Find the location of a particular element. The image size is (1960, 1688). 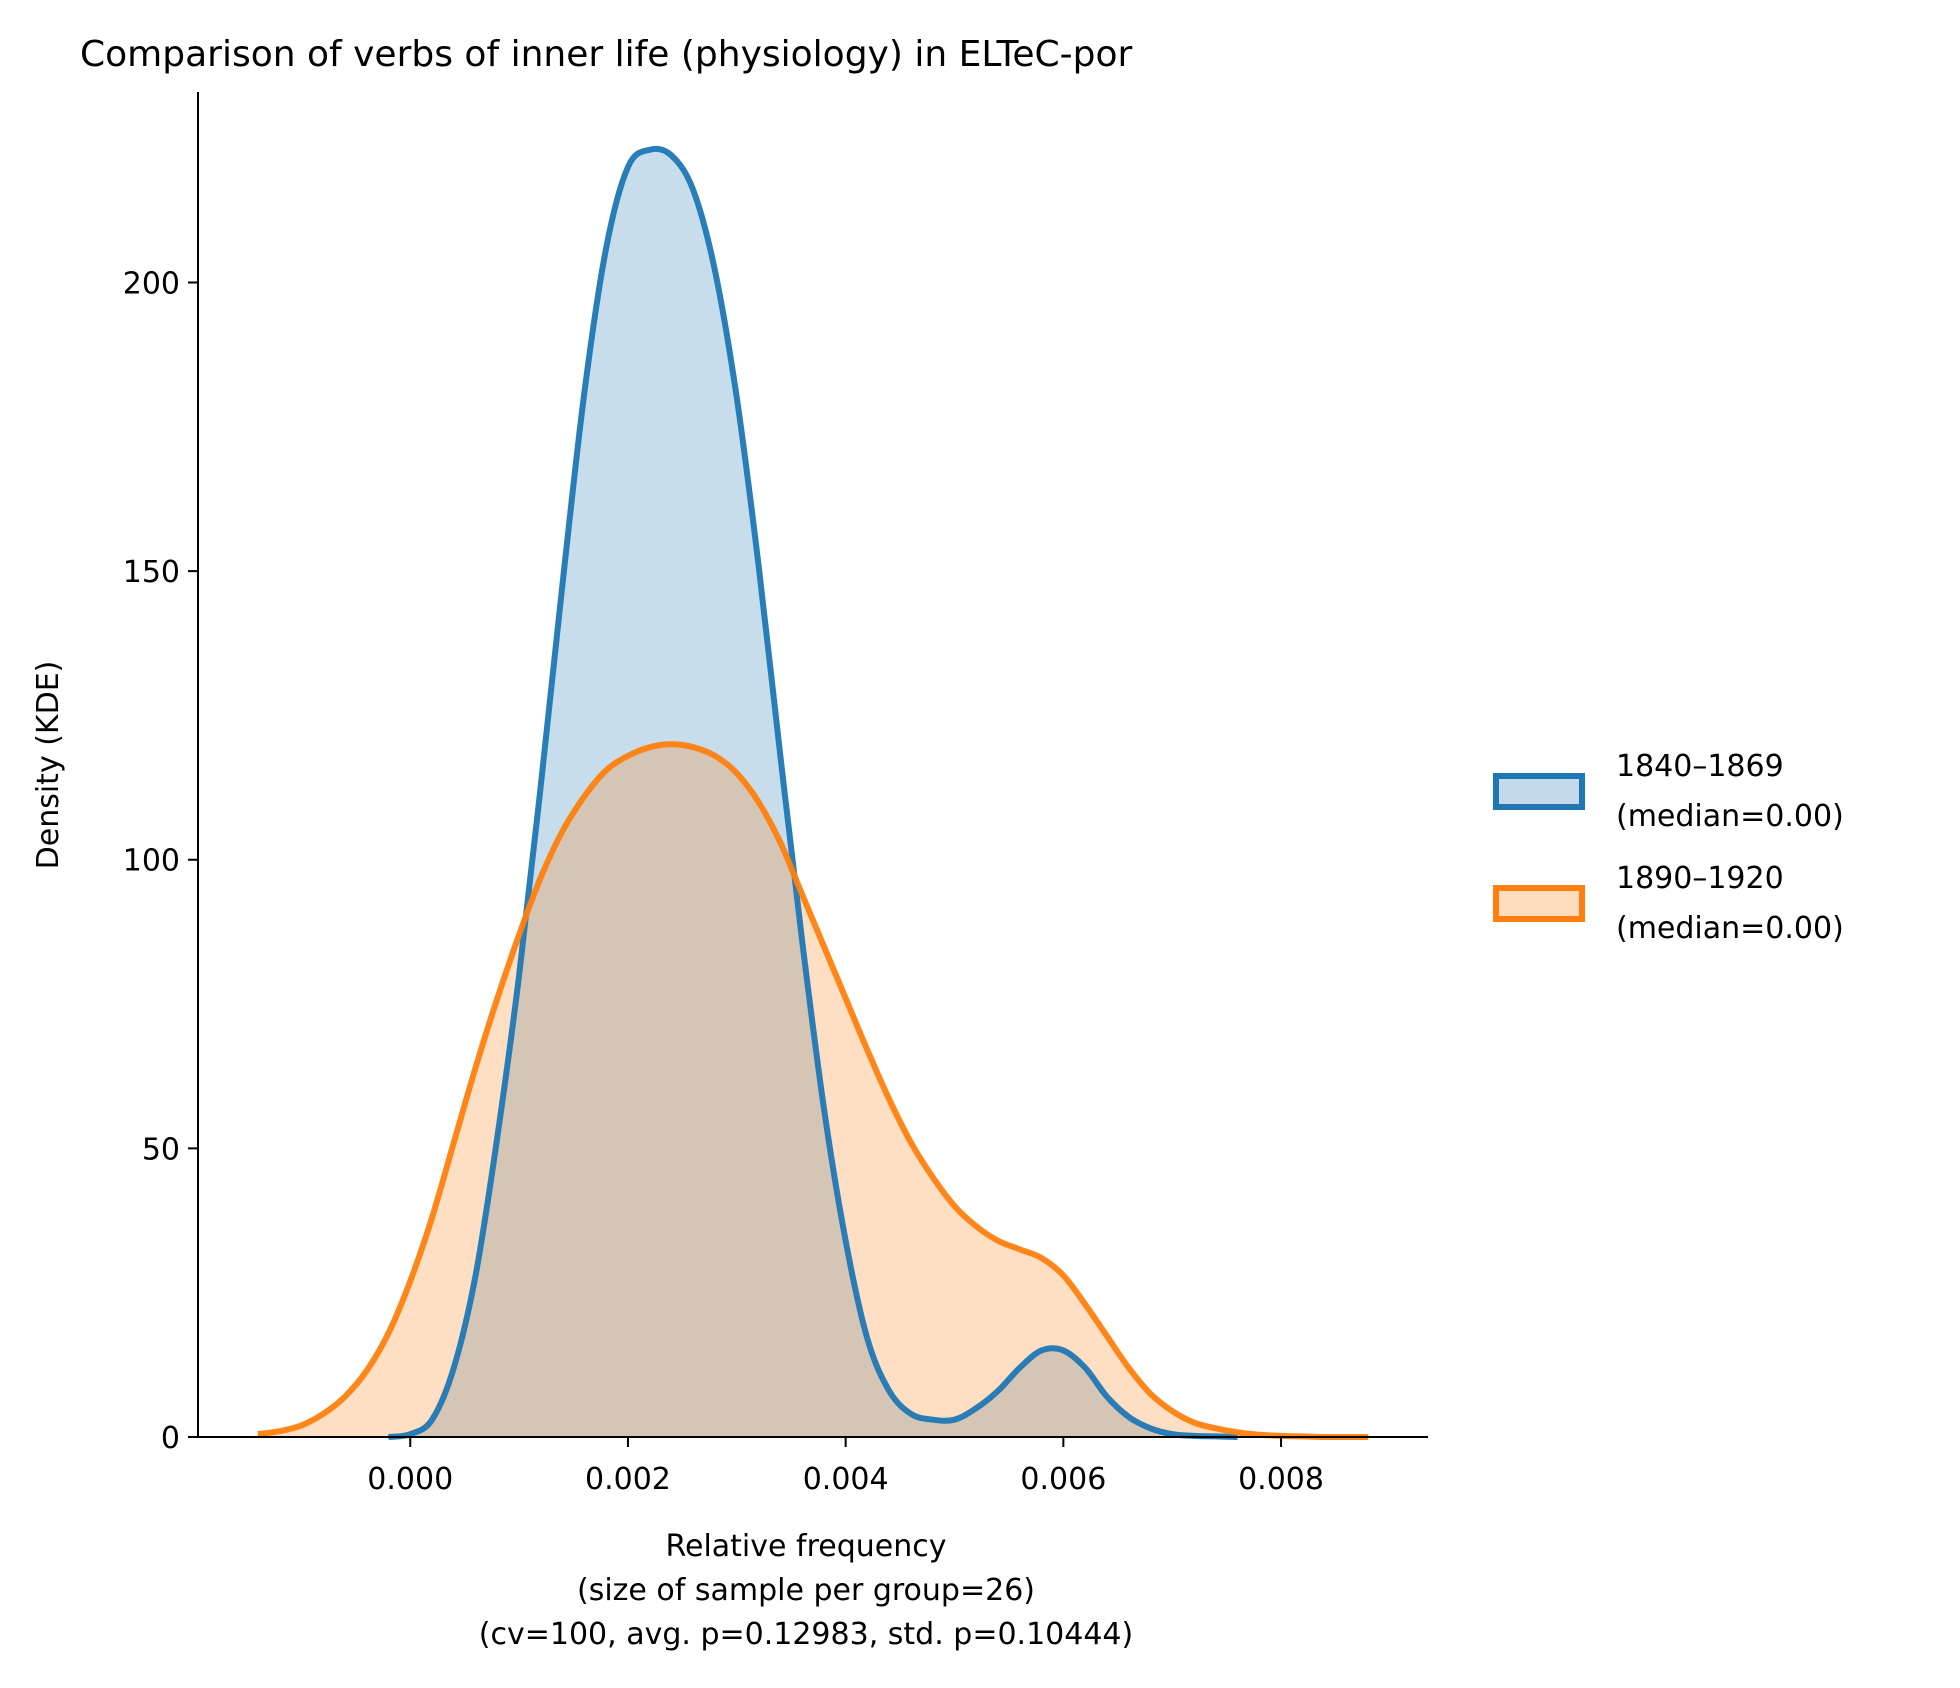

y-tick-label: 200 is located at coordinates (151, 283).